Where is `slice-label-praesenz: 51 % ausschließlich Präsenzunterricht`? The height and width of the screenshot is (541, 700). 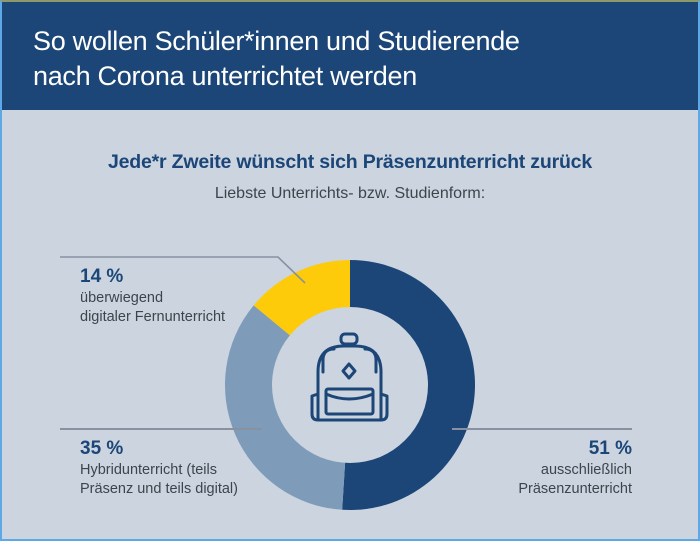
slice-label-praesenz: 51 % ausschließlich Präsenzunterricht is located at coordinates (575, 468).